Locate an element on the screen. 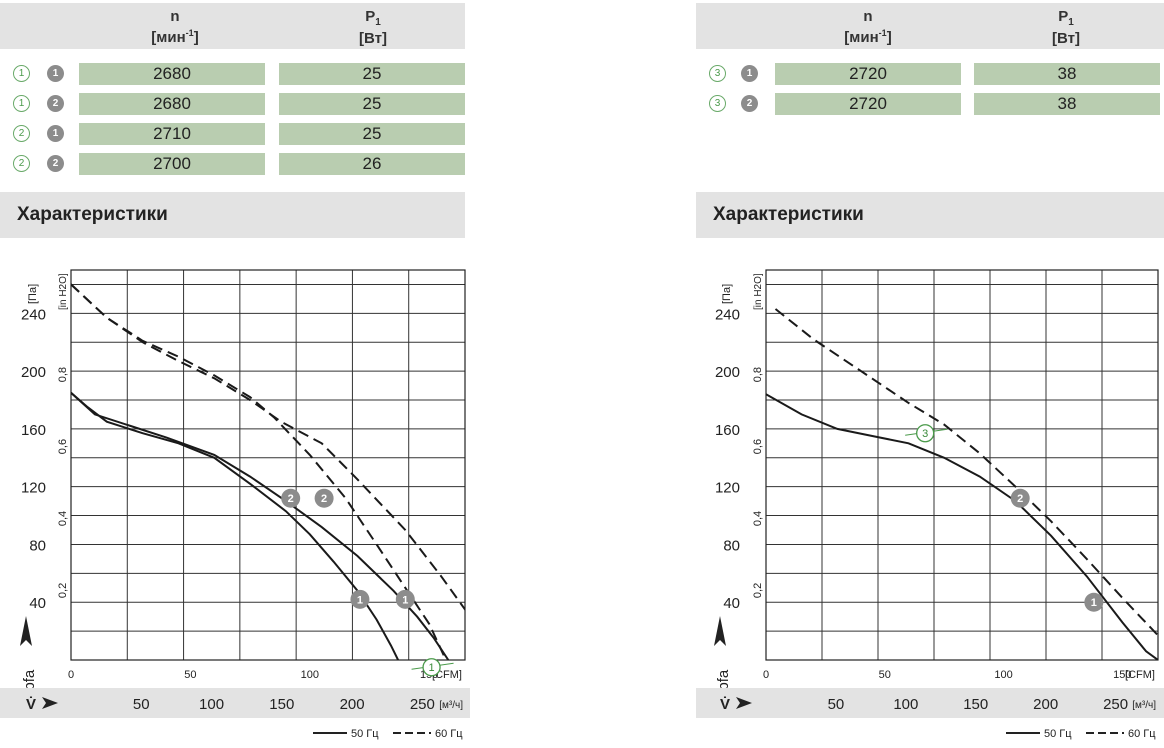  left-header-p: P1 [Вт] is located at coordinates (373, 27).